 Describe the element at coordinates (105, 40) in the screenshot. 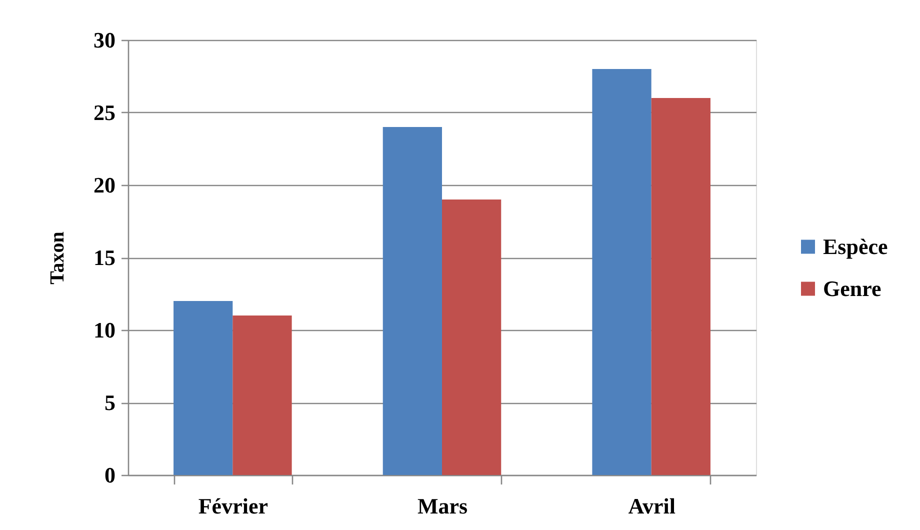

I see `y-tick-label: 30` at that location.